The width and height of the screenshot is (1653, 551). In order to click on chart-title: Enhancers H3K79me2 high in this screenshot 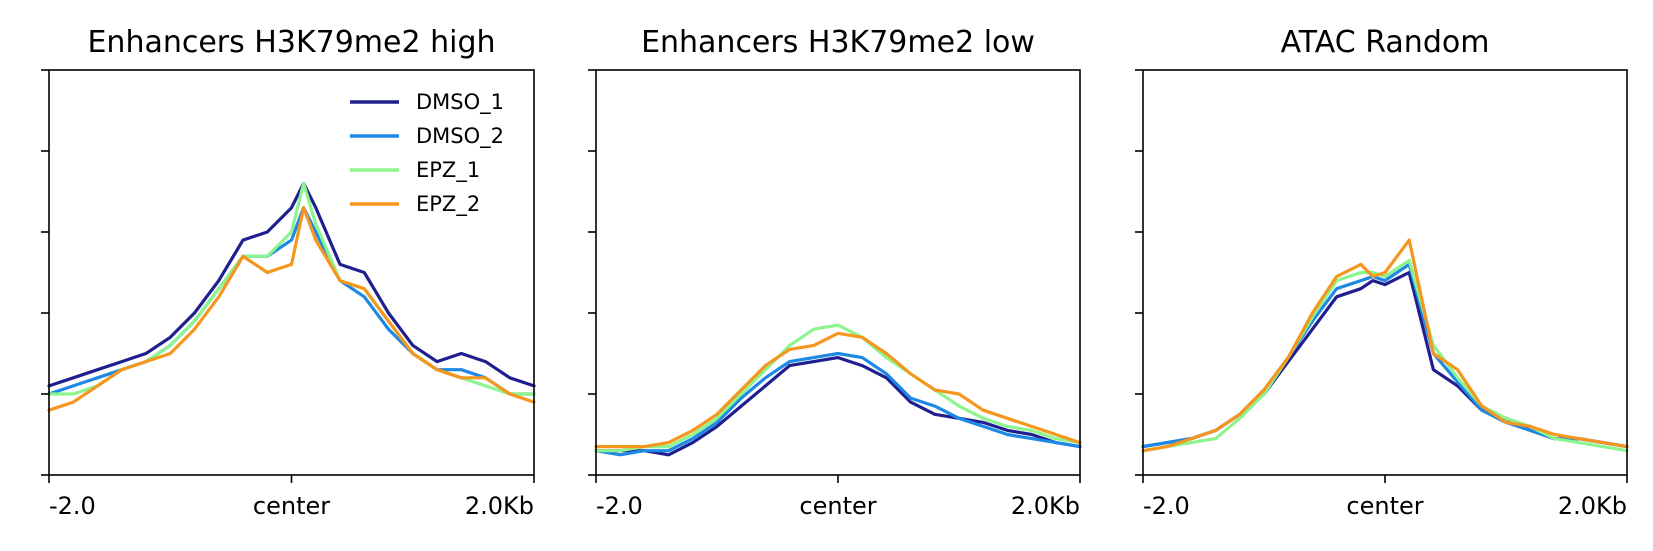, I will do `click(291, 42)`.